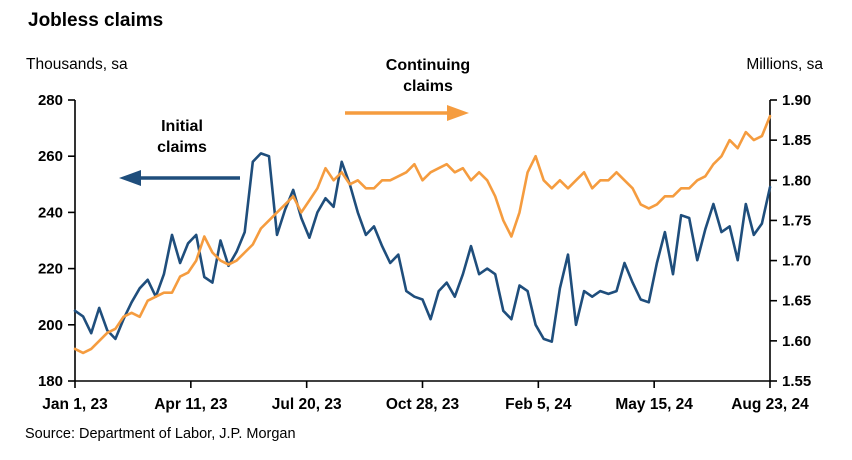 The width and height of the screenshot is (852, 460). I want to click on left-axis-tick-label: 280, so click(50, 100).